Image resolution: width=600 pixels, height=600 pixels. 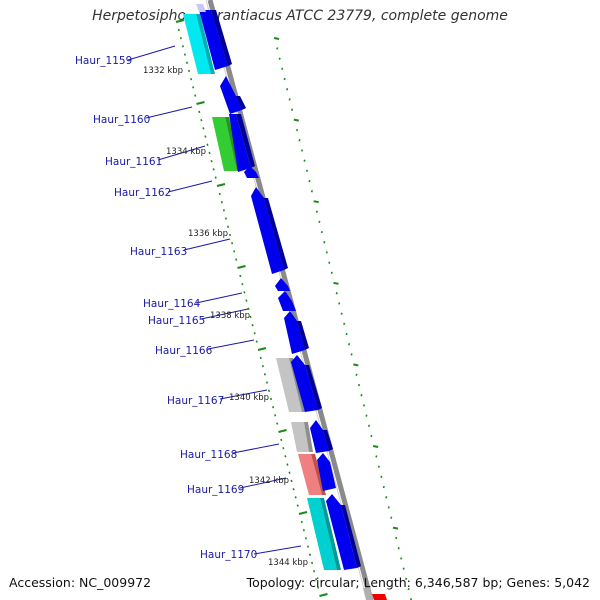 What do you see at coordinates (310, 474) in the screenshot?
I see `gene-haur-1169-feature` at bounding box center [310, 474].